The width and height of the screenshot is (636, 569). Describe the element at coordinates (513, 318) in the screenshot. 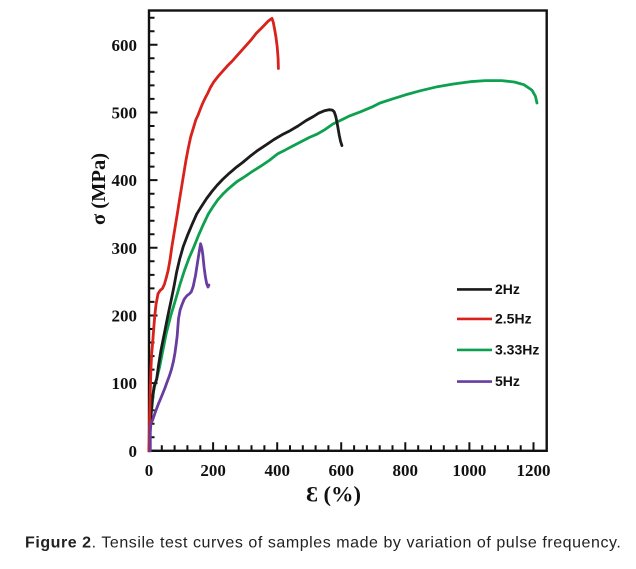

I see `svg-text: 2.5Hz` at that location.